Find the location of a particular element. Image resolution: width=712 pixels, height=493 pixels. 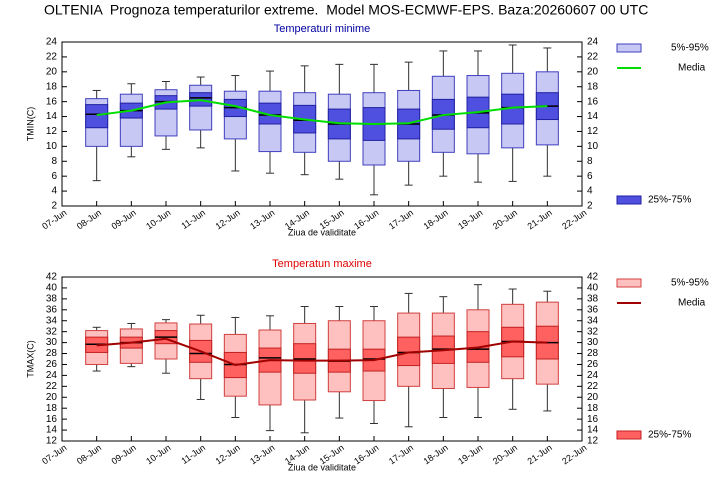

y-tick-label-right: 26 is located at coordinates (593, 364).